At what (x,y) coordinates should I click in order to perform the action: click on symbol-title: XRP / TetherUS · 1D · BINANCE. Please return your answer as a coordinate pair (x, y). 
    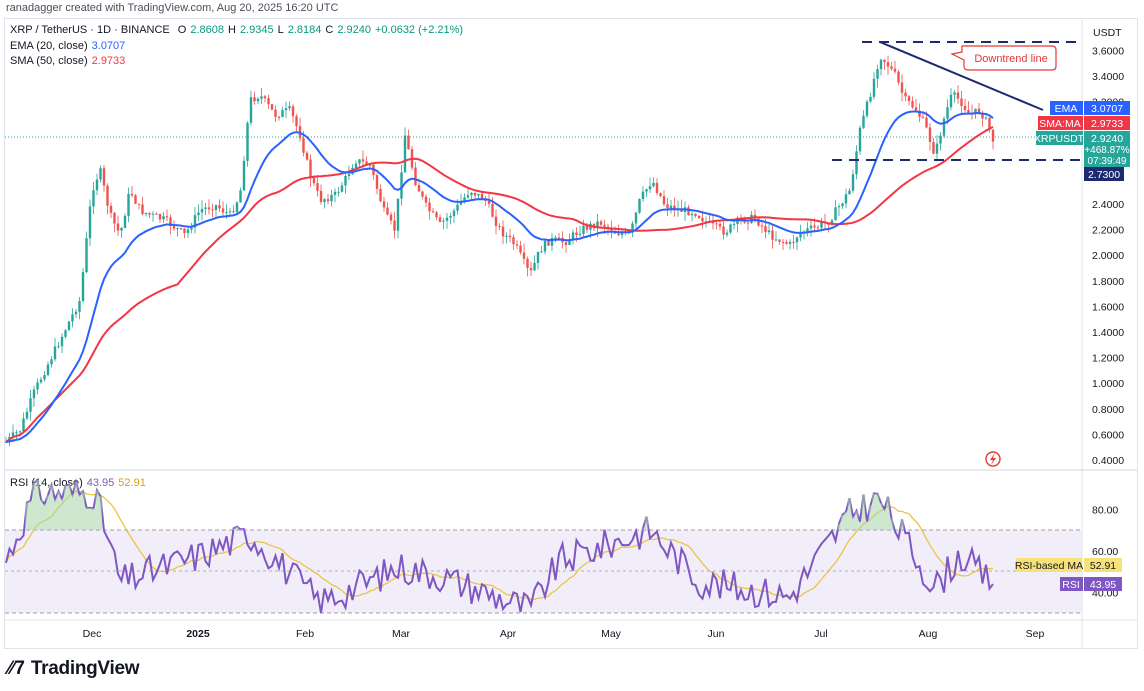
    Looking at the image, I should click on (90, 30).